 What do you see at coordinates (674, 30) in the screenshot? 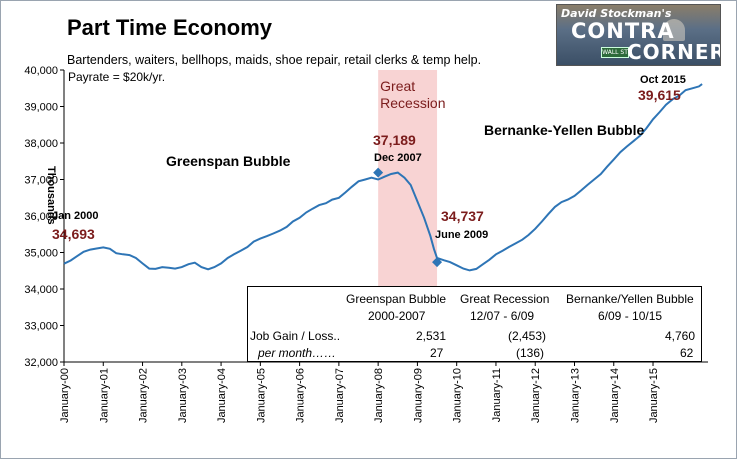
I see `capitol-dome-icon` at bounding box center [674, 30].